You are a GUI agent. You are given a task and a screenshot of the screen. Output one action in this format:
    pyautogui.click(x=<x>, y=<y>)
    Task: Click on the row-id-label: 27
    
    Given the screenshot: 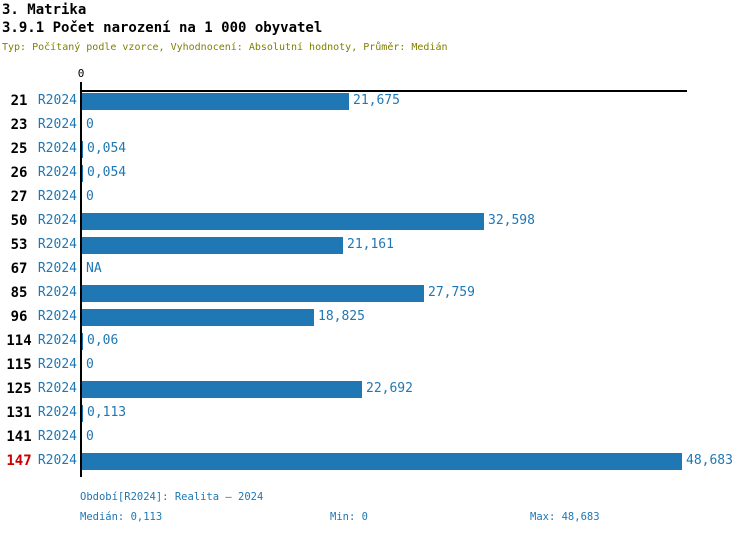 What is the action you would take?
    pyautogui.click(x=19, y=197)
    